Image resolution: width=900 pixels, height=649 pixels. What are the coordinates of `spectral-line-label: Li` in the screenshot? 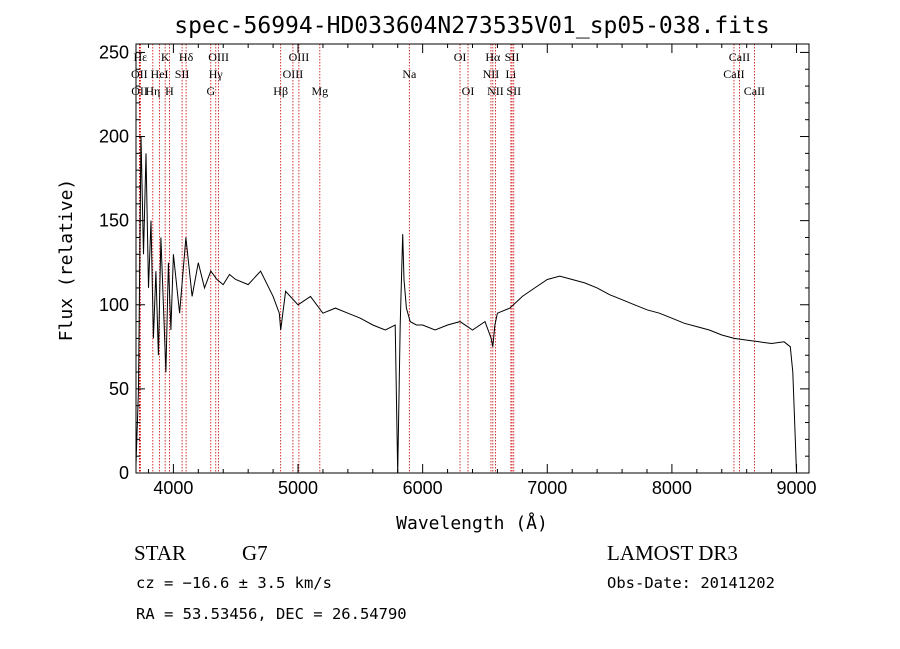 It's located at (511, 74).